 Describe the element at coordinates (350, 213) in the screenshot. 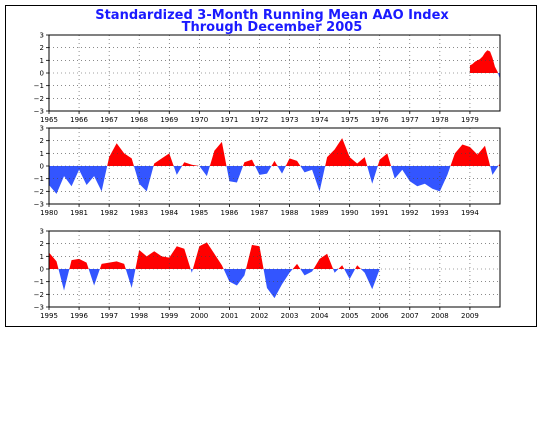

I see `x-tick-label: 1990` at that location.